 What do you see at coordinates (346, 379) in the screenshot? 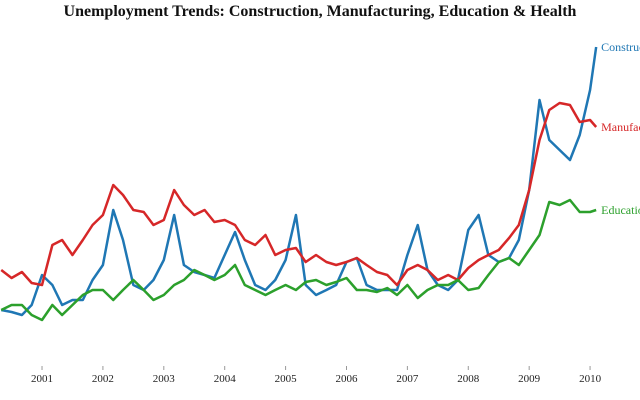
I see `x-tick-label: 2006` at bounding box center [346, 379].